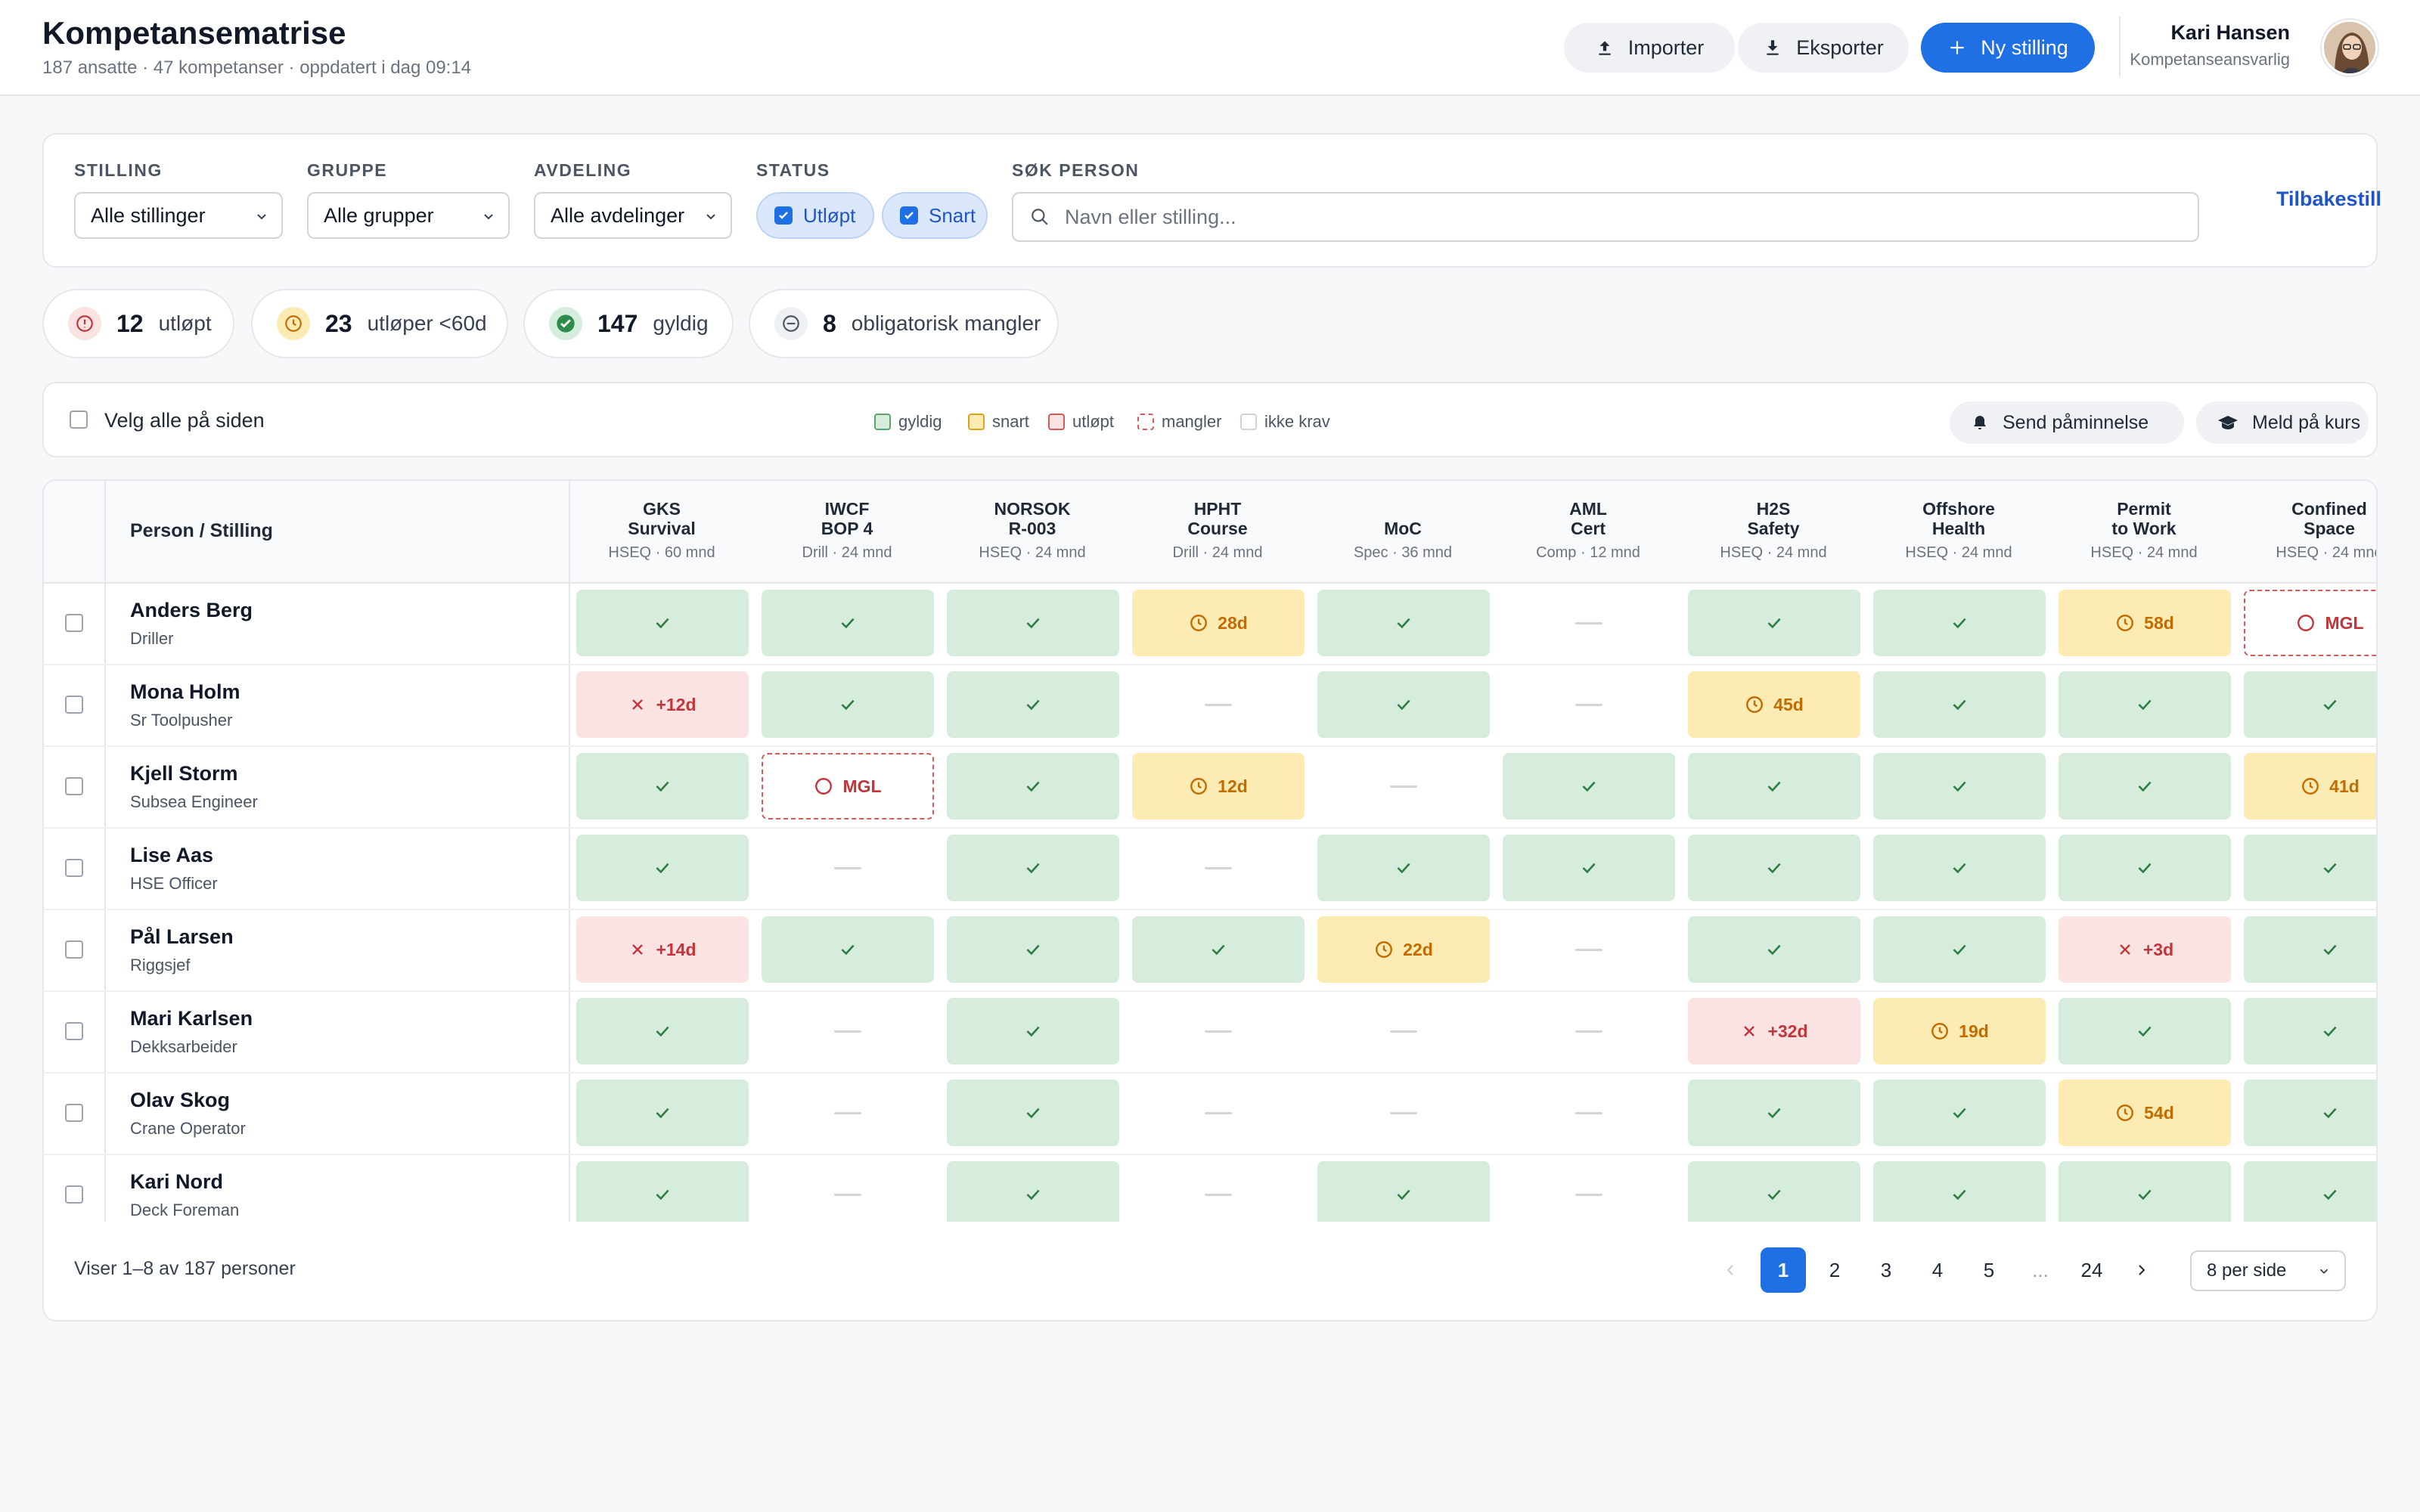 Image resolution: width=2420 pixels, height=1512 pixels. I want to click on column-header: H2S Safety HSEQ · 24 mnd, so click(1773, 530).